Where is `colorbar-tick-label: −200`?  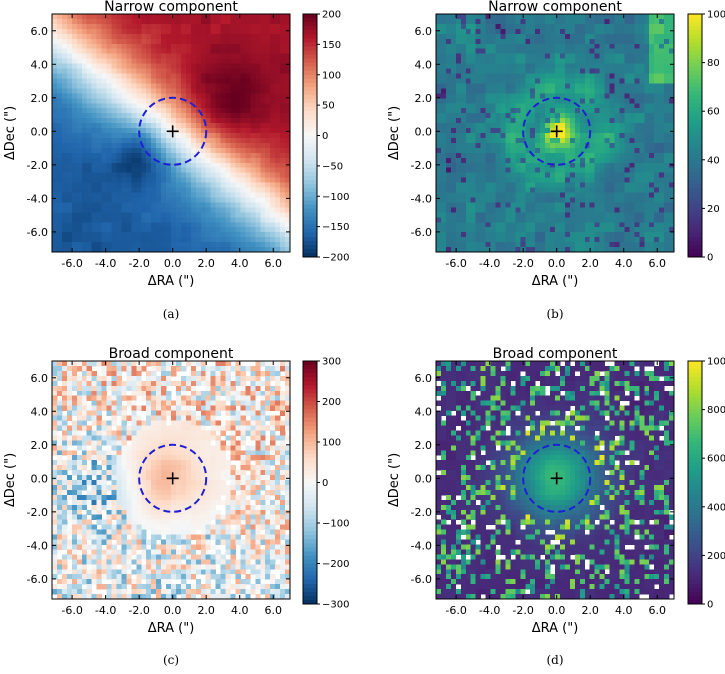 colorbar-tick-label: −200 is located at coordinates (335, 258).